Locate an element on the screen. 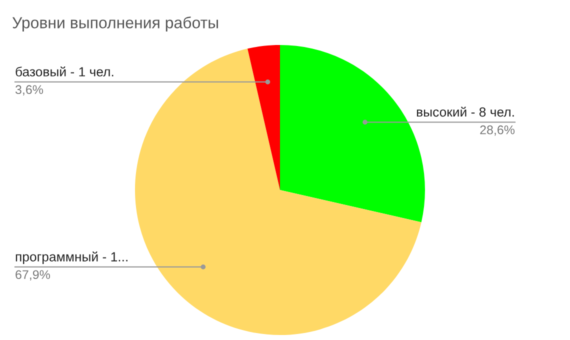 This screenshot has width=570, height=340. chart-title: Уровни выполнения работы is located at coordinates (115, 24).